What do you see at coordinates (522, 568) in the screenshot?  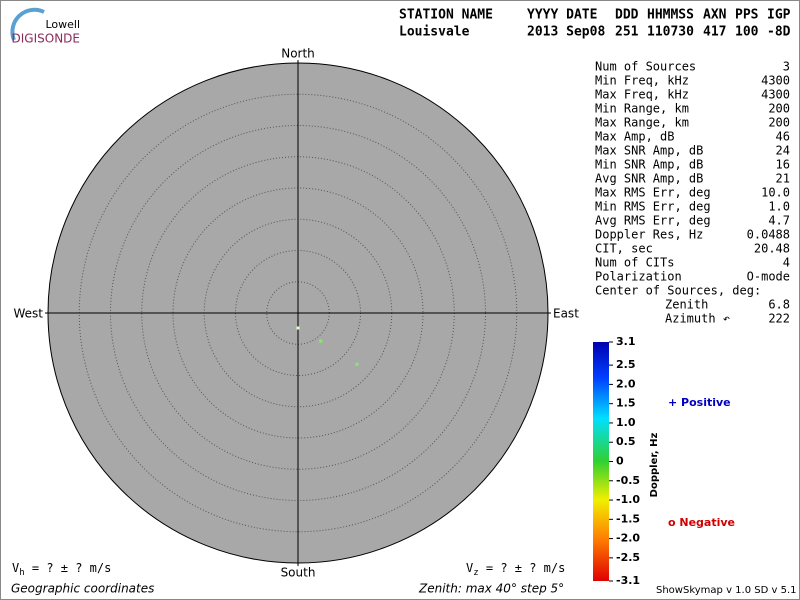 I see `vz-rest: = ? ± ? m/s` at bounding box center [522, 568].